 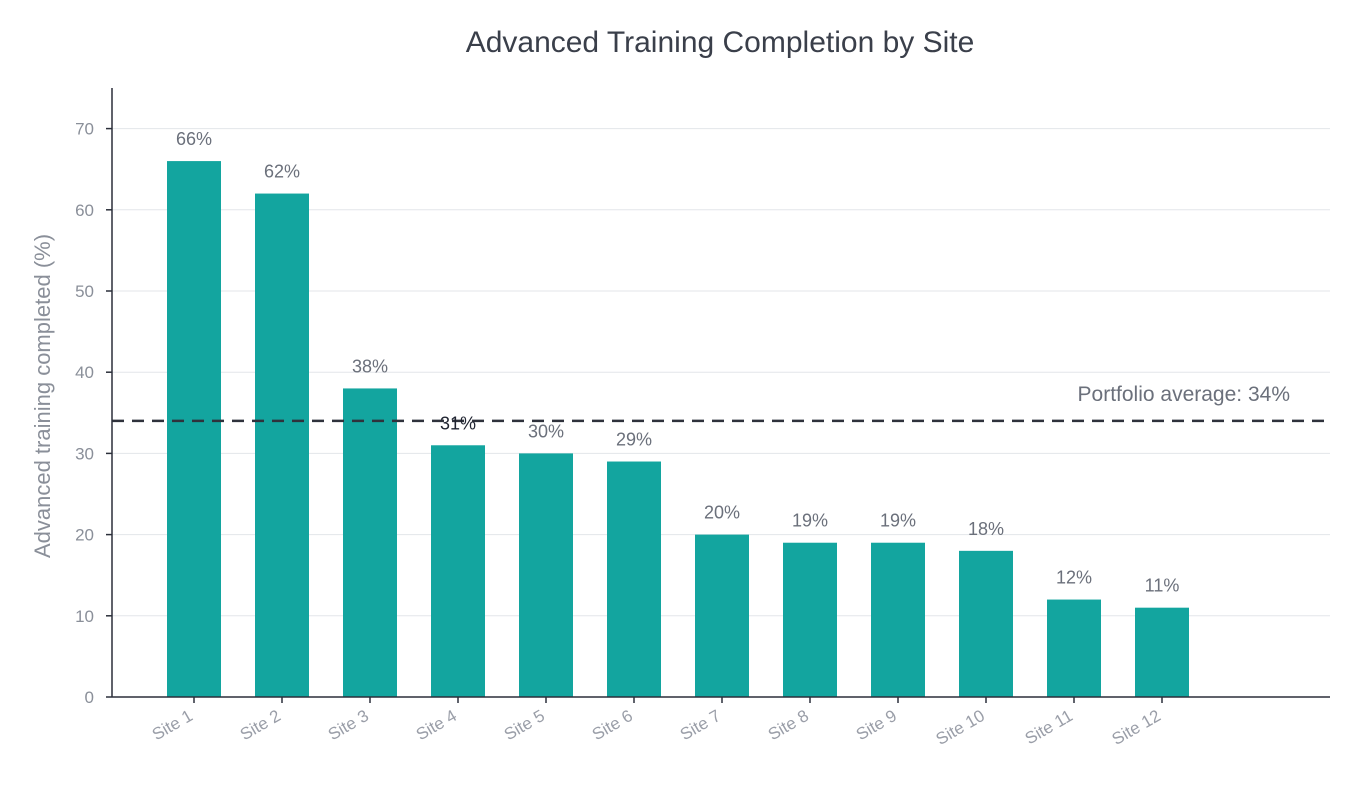 I want to click on data-label: 38%, so click(x=370, y=366).